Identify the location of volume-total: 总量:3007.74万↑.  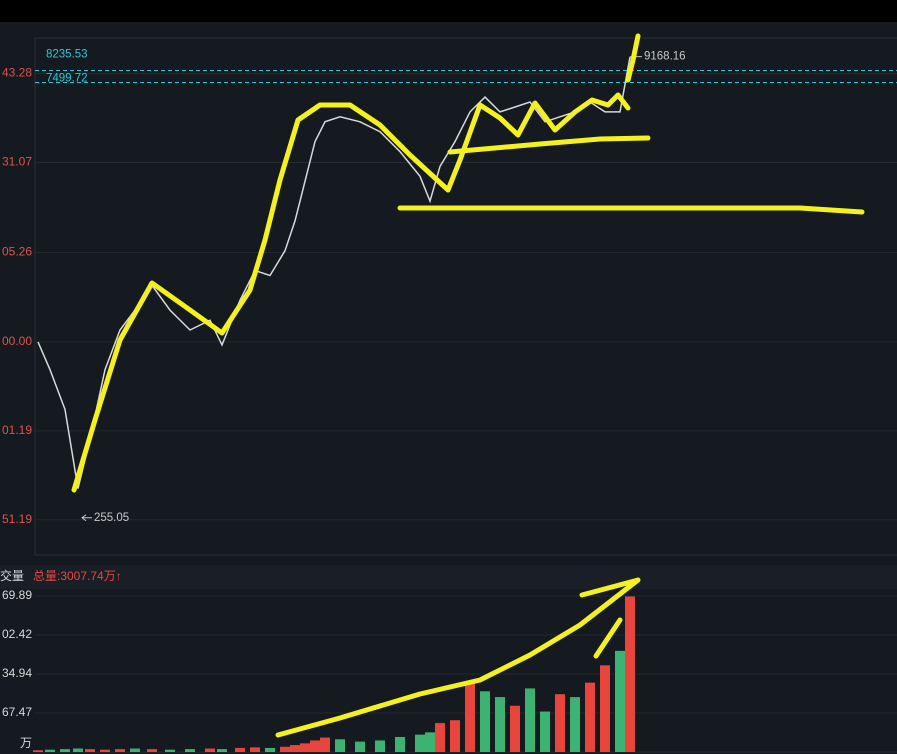
(77, 576).